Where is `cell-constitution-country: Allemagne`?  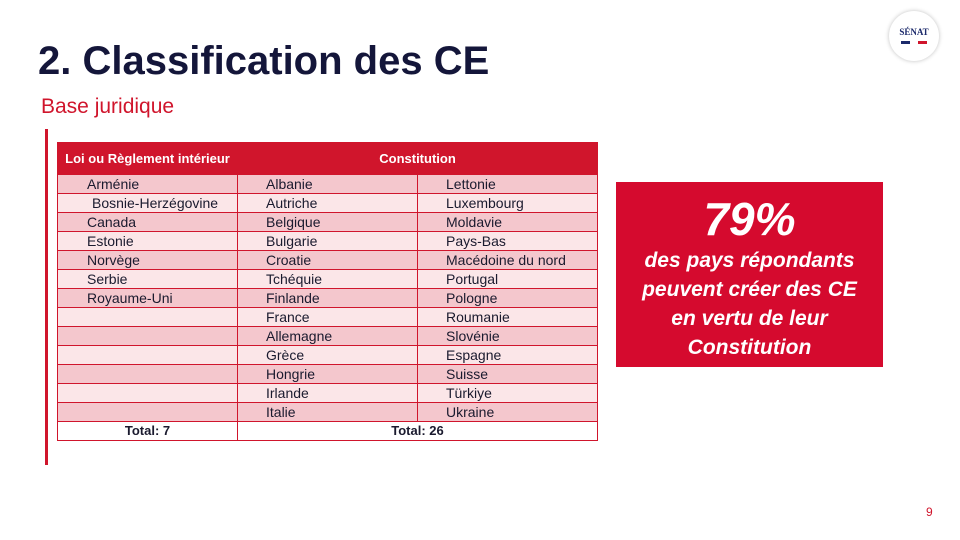 cell-constitution-country: Allemagne is located at coordinates (327, 336).